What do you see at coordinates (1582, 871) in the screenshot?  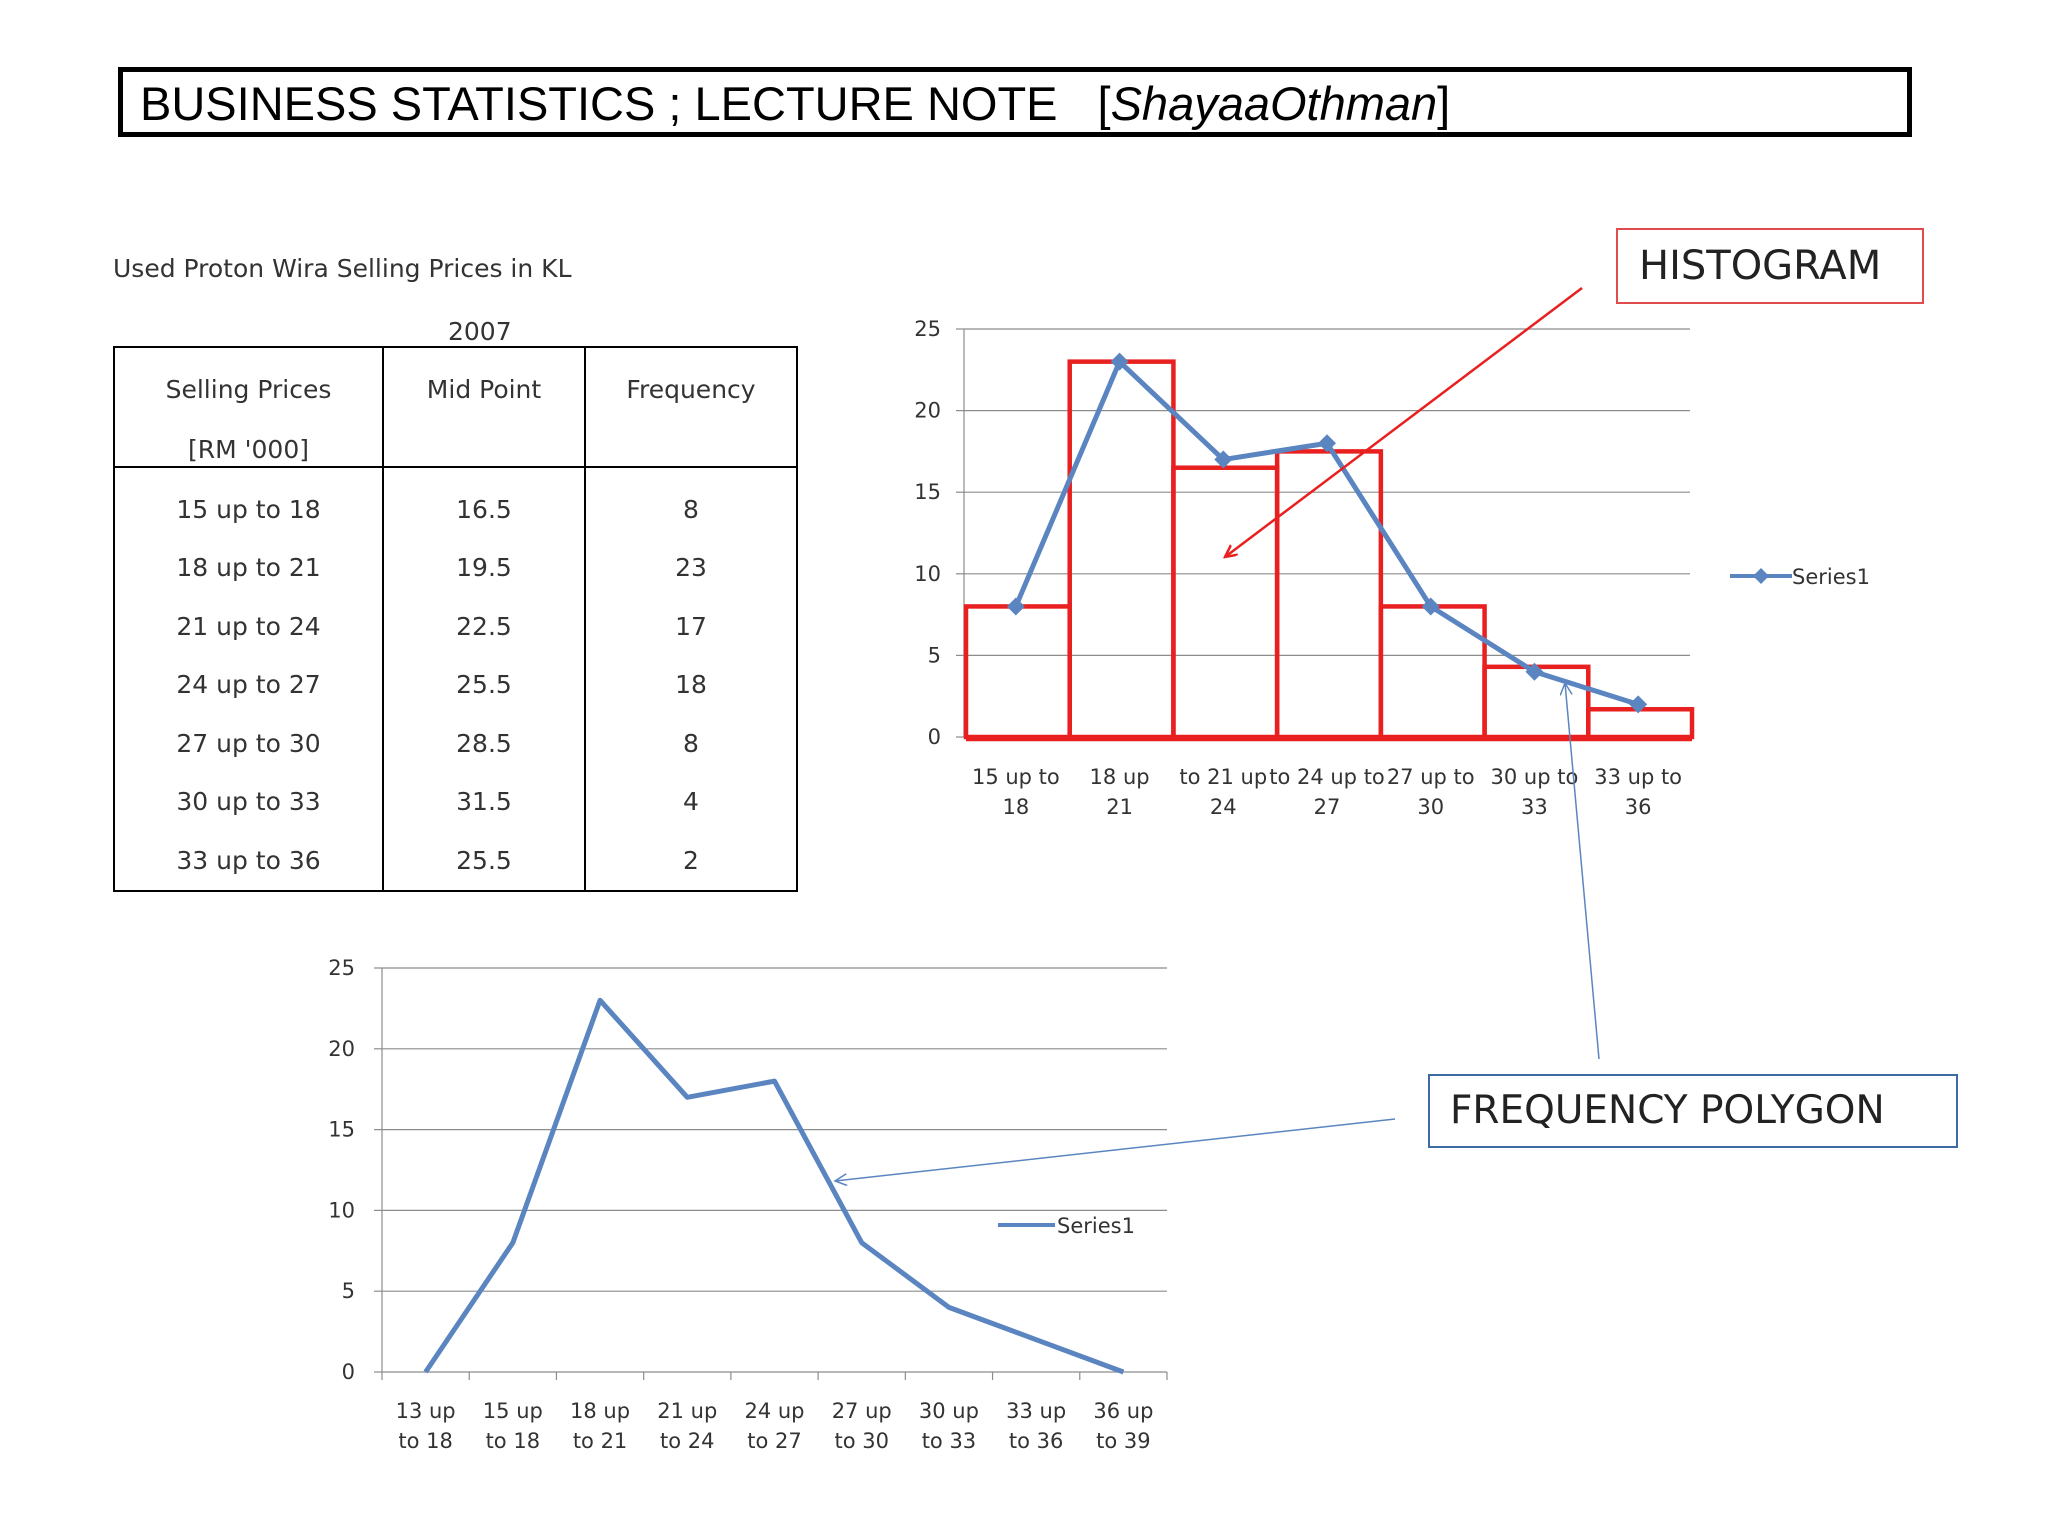 I see `polygon-arrow-up` at bounding box center [1582, 871].